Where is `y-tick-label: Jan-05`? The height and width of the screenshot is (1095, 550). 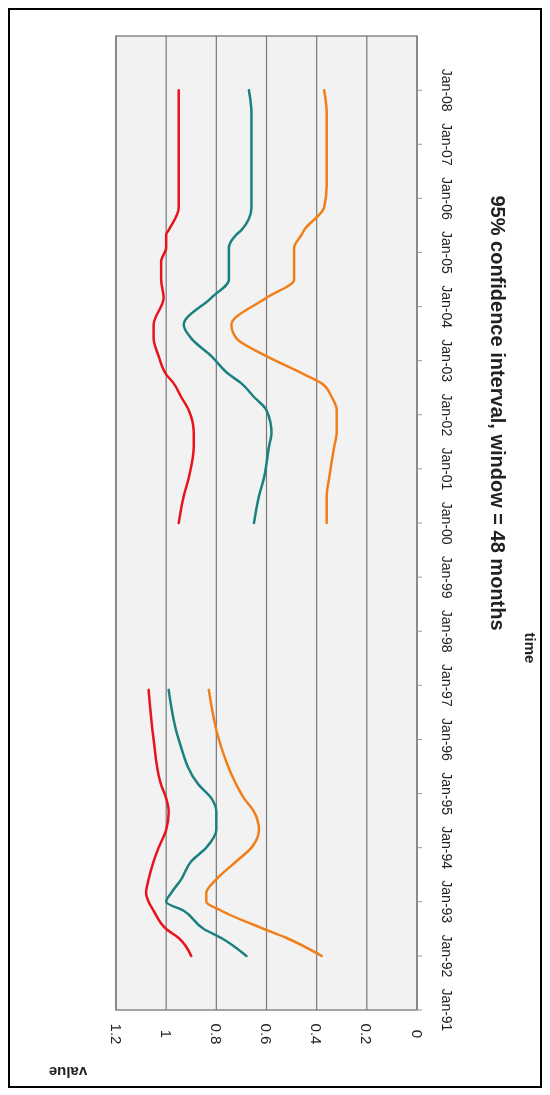 y-tick-label: Jan-05 is located at coordinates (447, 253).